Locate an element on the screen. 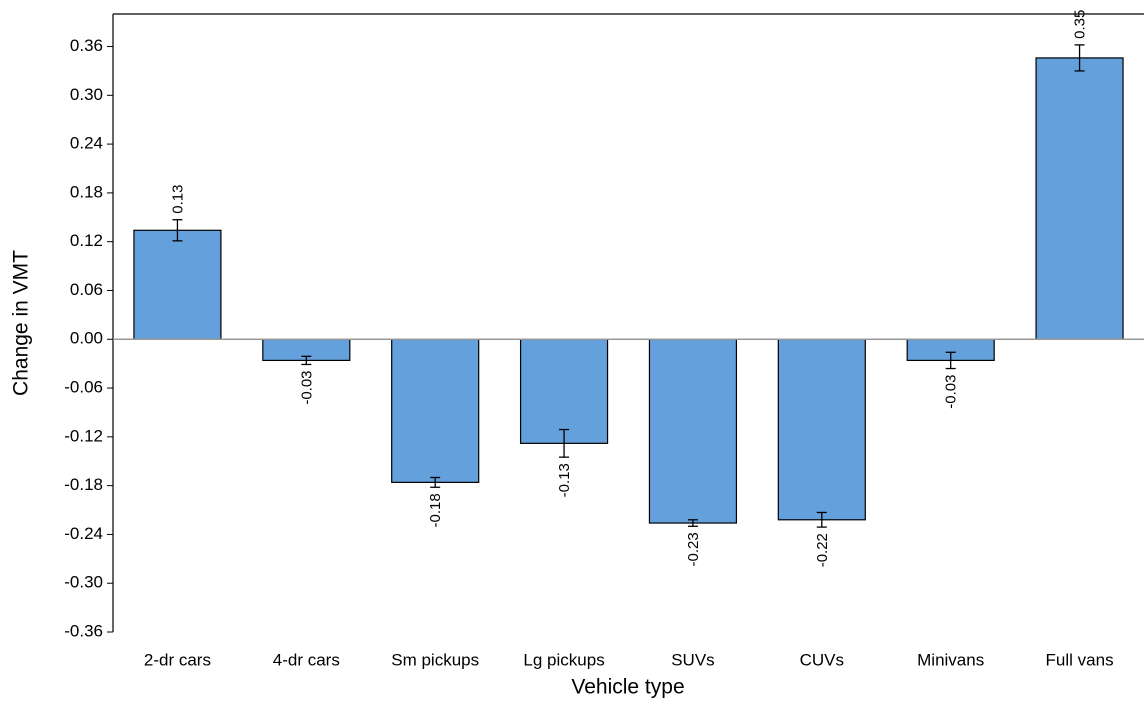 Image resolution: width=1144 pixels, height=727 pixels. y-tick-label: 0.24 is located at coordinates (86, 143).